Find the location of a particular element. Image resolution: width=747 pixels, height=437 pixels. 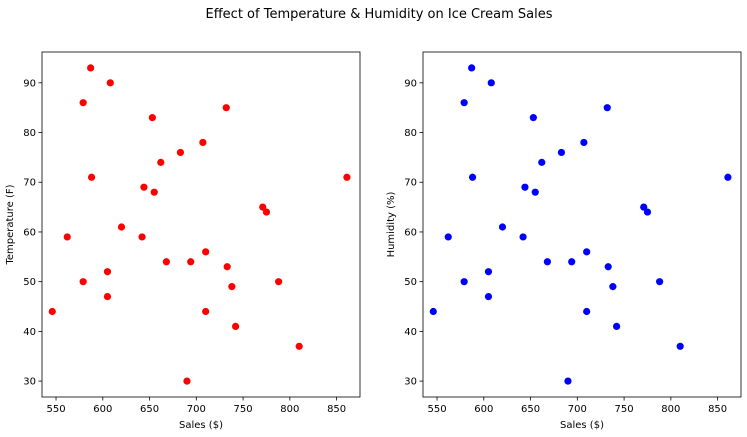

chart-1-y-tick-label: 40 is located at coordinates (29, 332).